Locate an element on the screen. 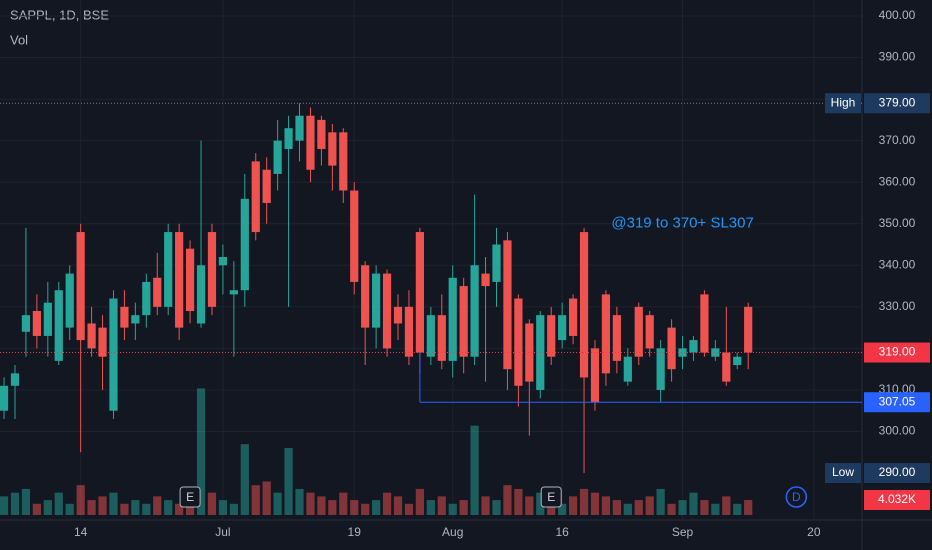  y-tick-label: 390.00 is located at coordinates (897, 57).